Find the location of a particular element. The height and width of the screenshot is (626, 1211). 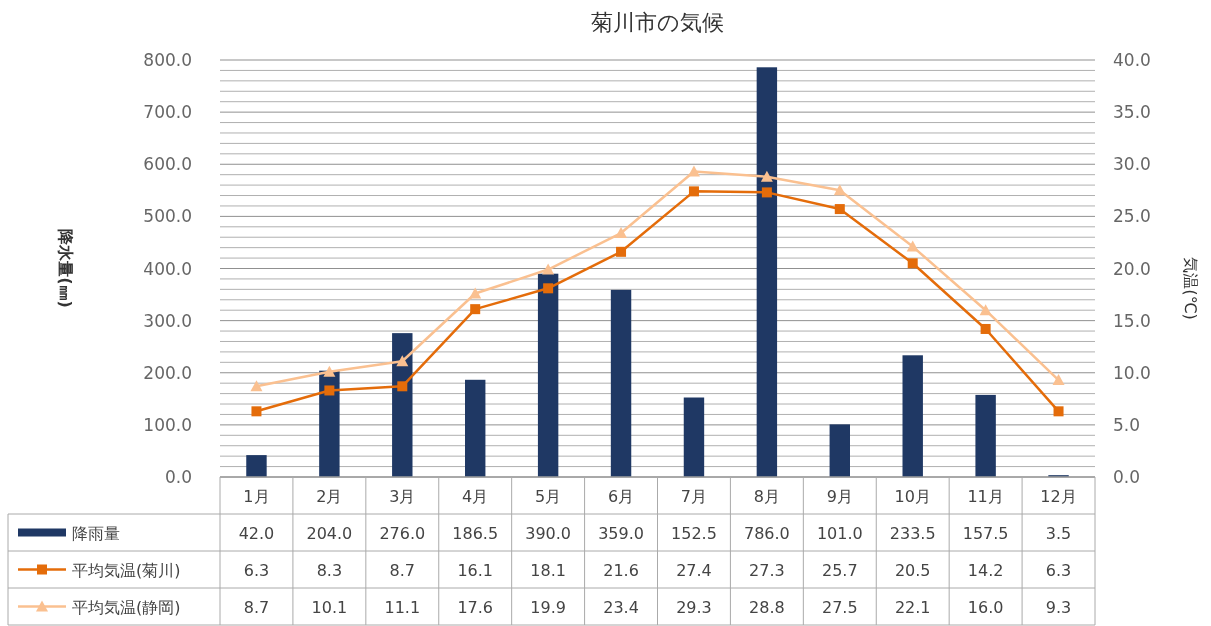

chart-title: 菊川市の気候 is located at coordinates (657, 22).